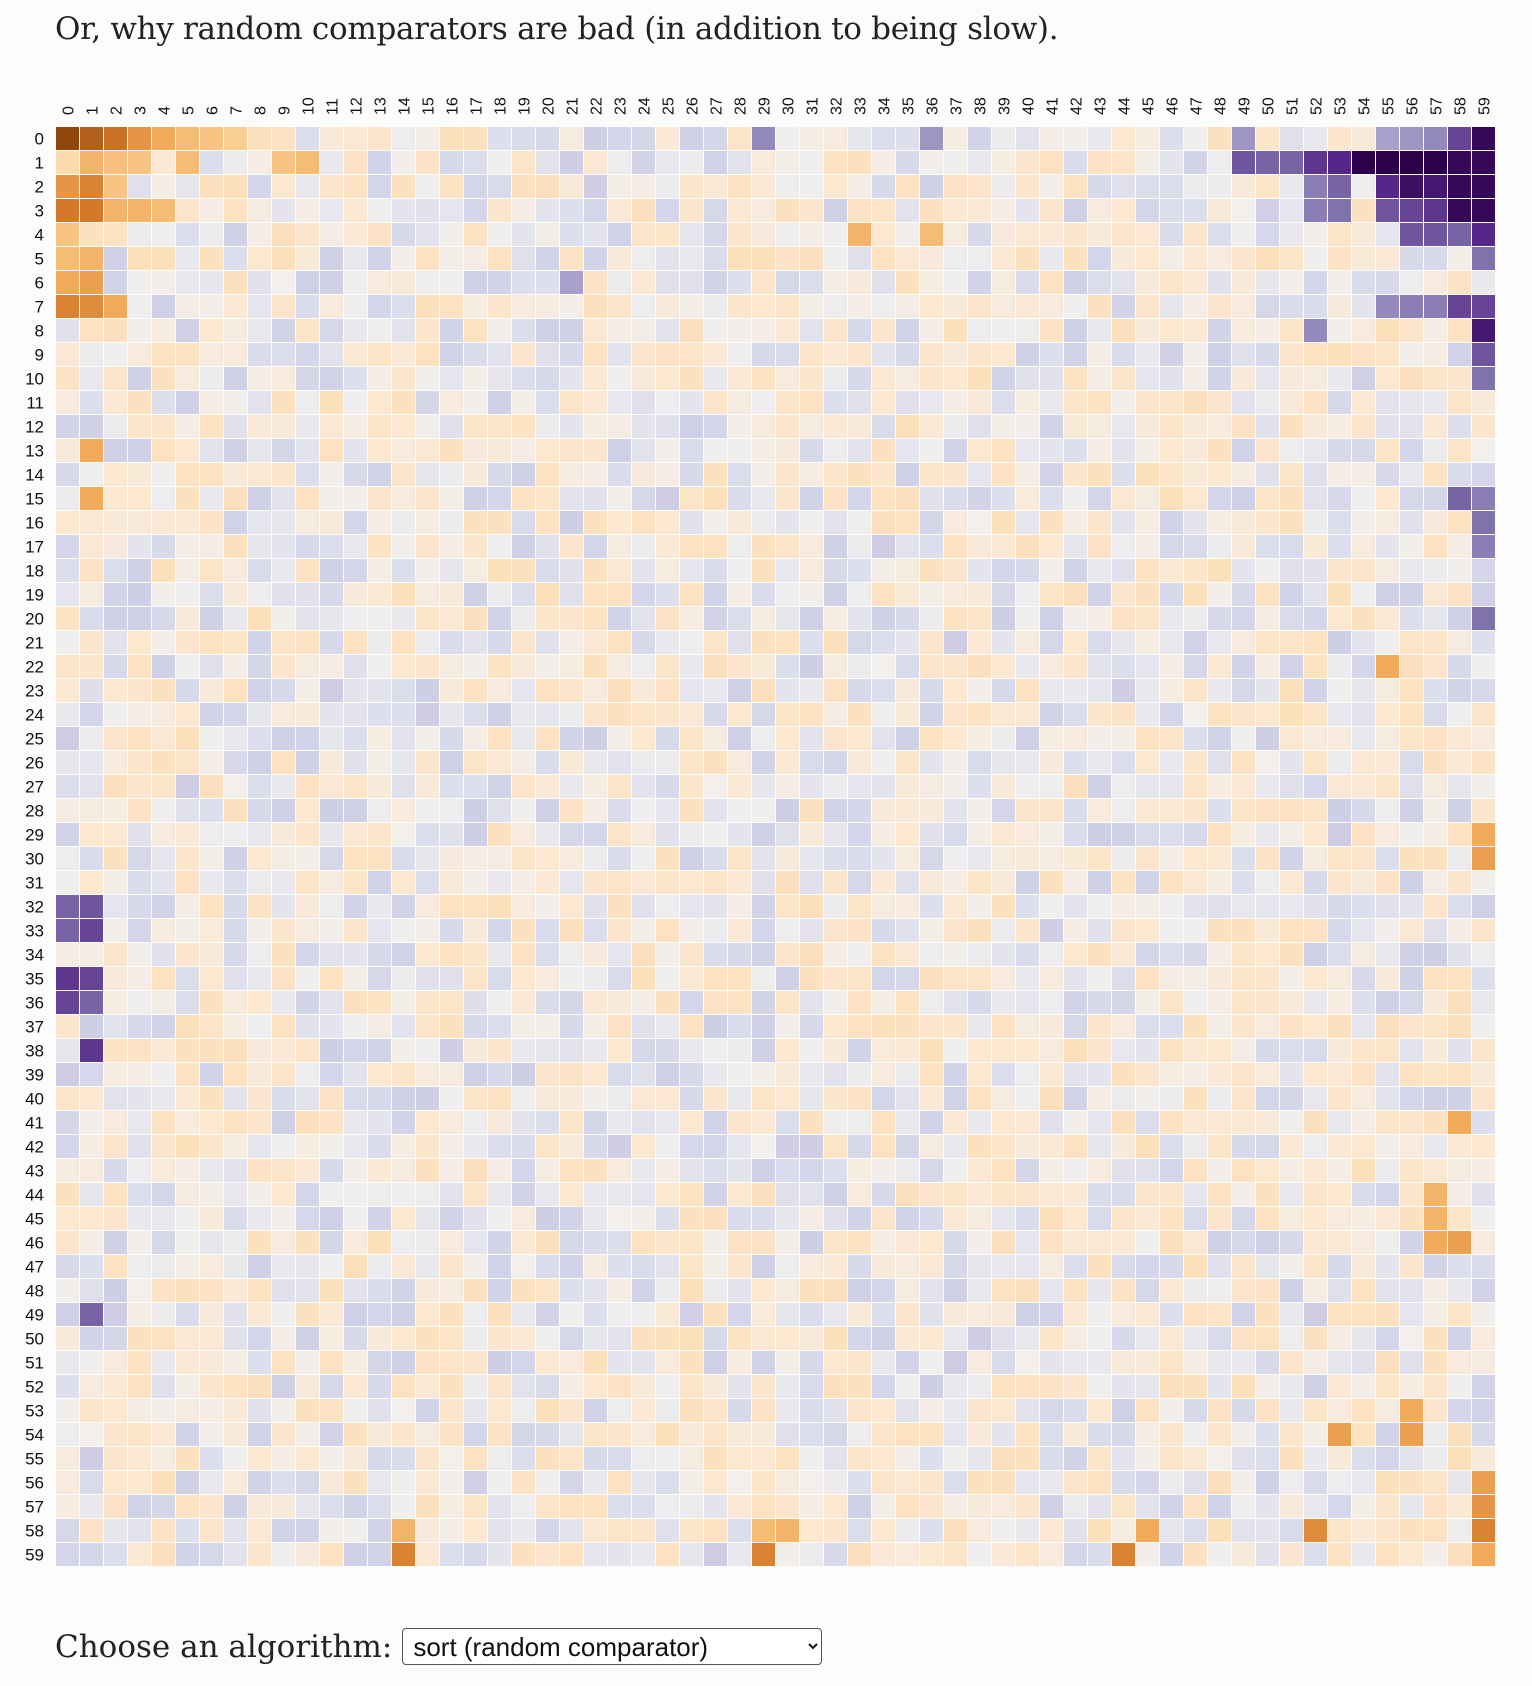 This screenshot has height=1686, width=1532. I want to click on algorithm-select: sort (random comparator), so click(612, 1646).